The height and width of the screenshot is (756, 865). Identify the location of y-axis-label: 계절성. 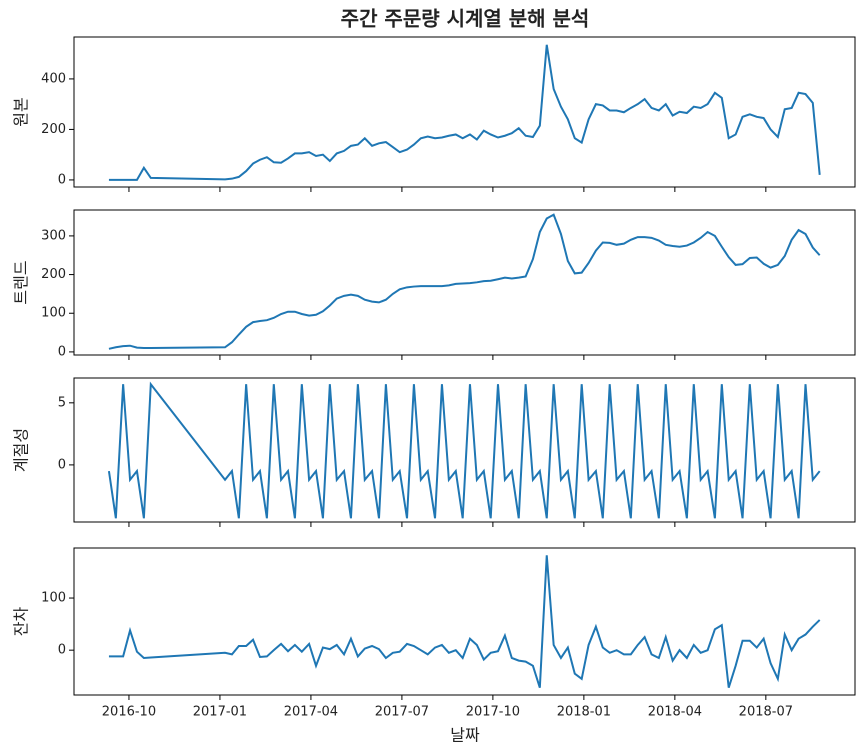
(21, 450).